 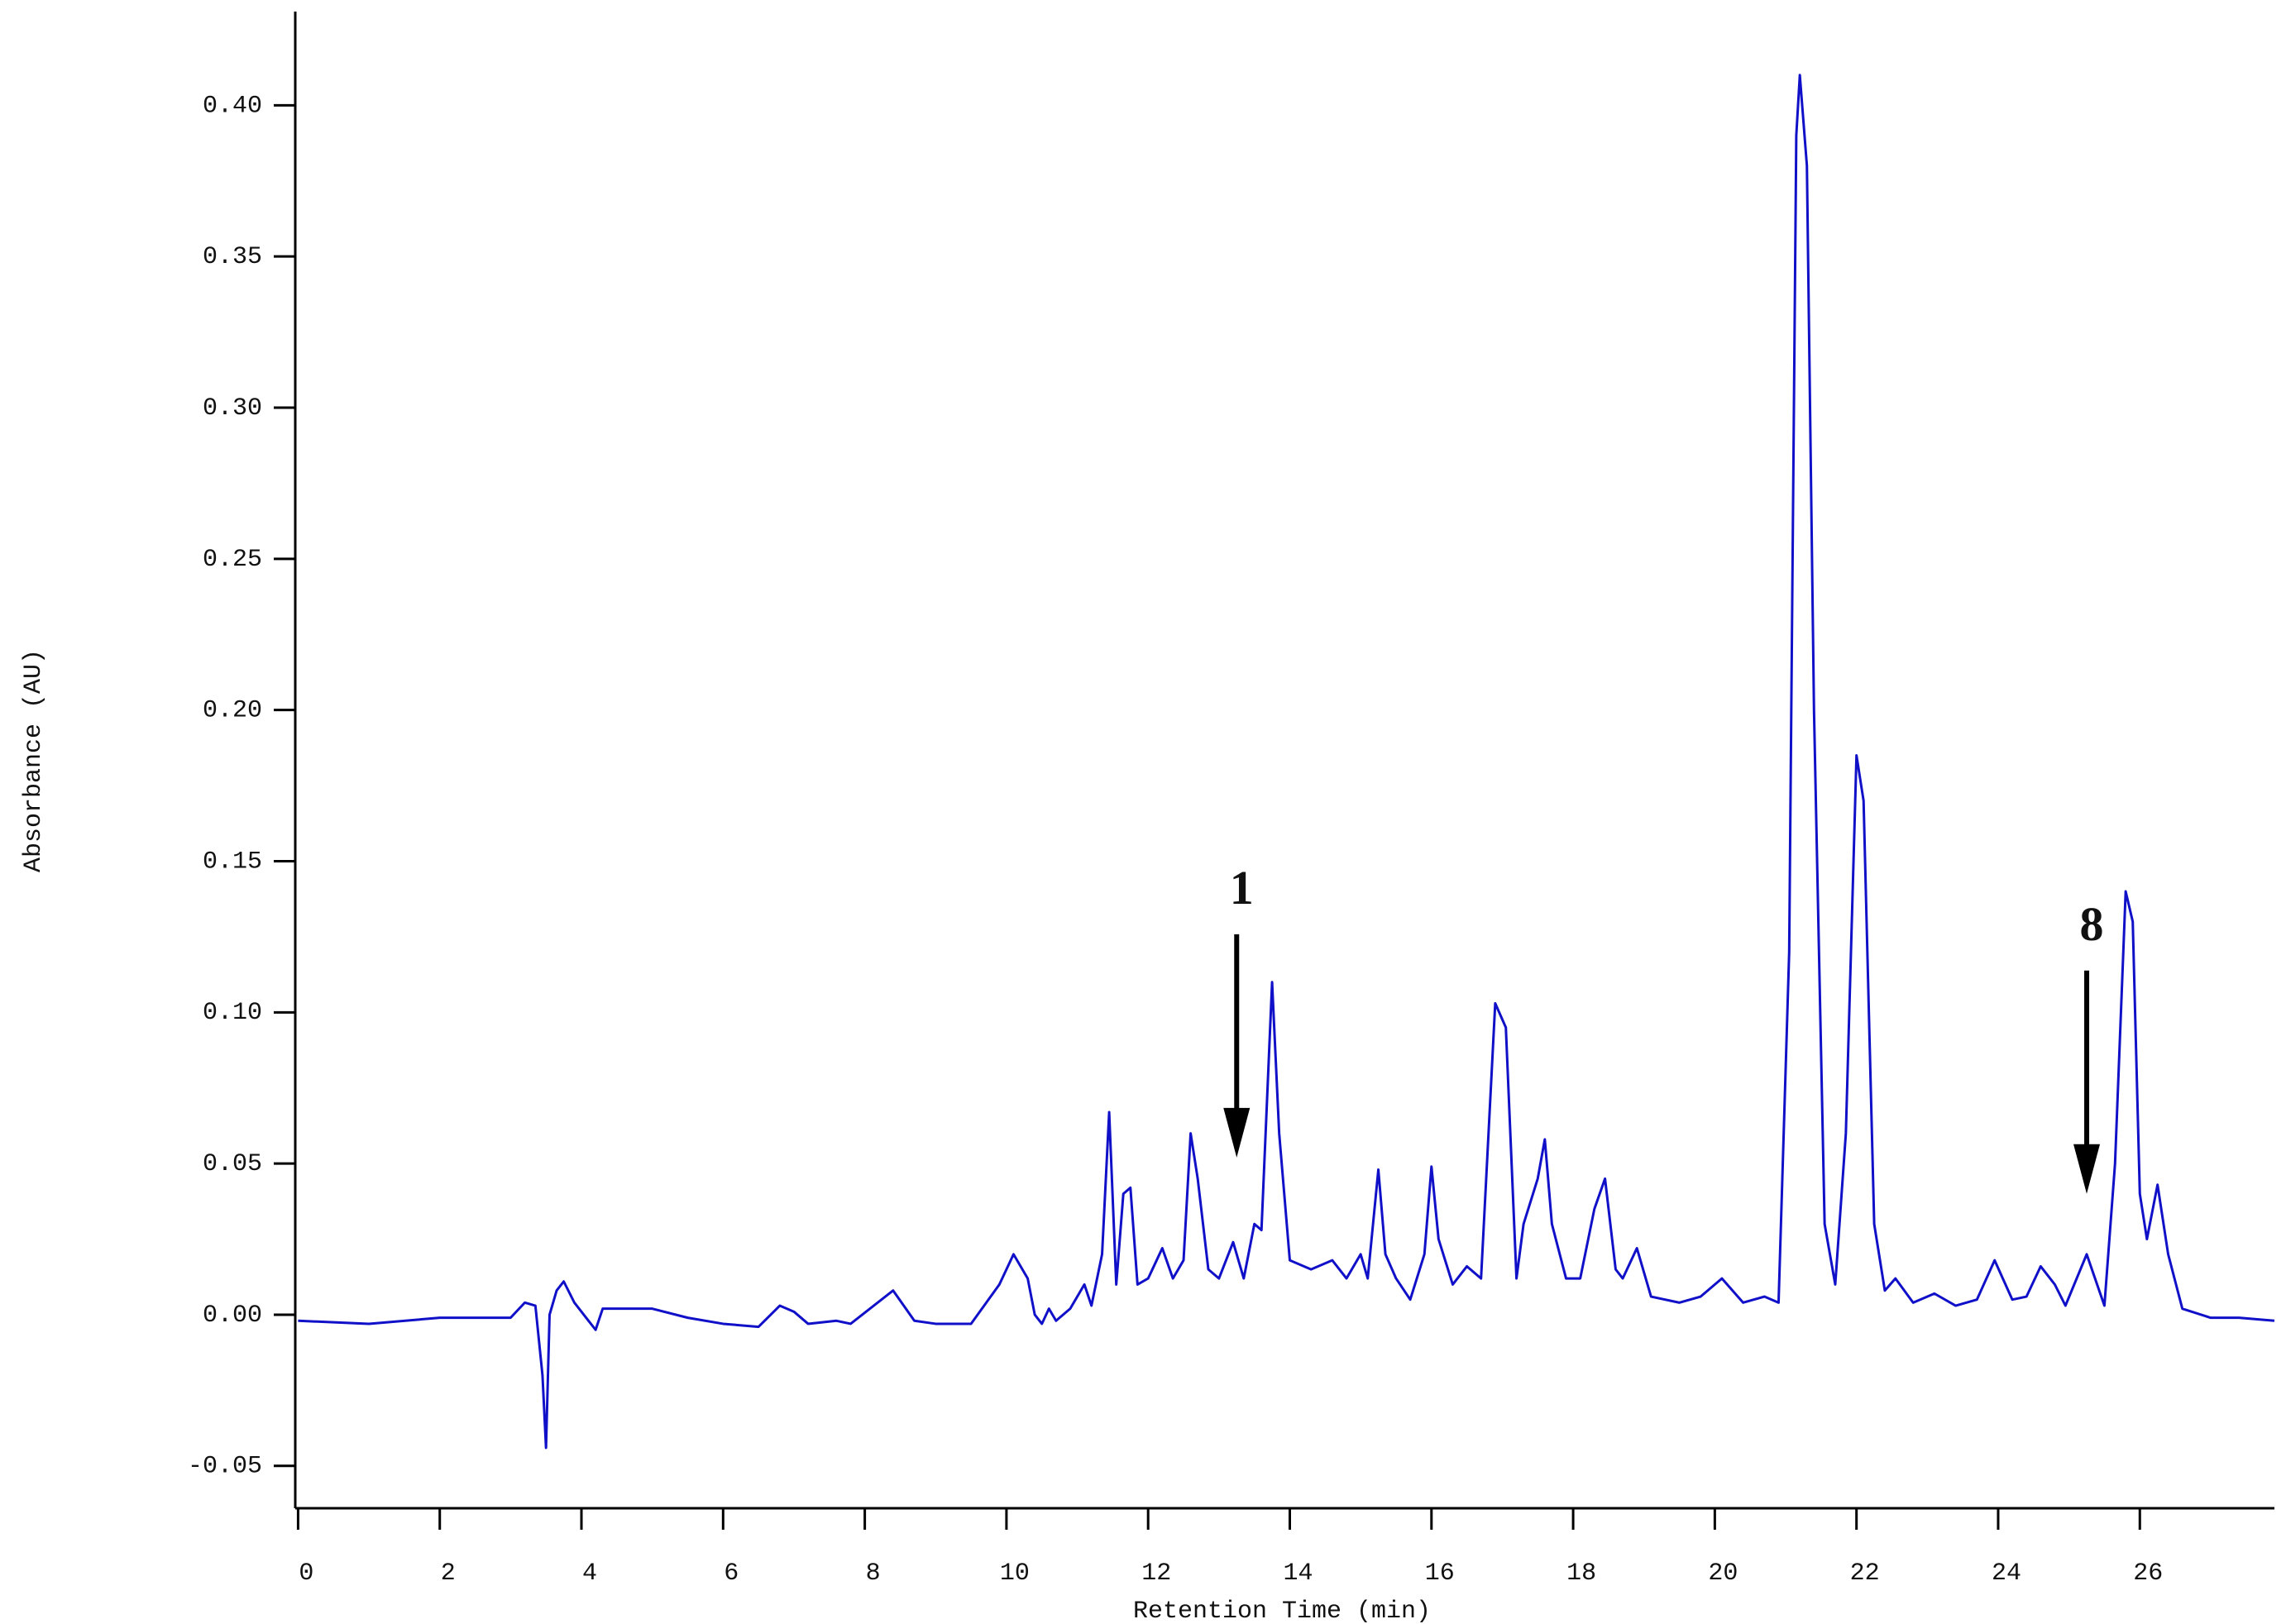 What do you see at coordinates (2148, 1574) in the screenshot?
I see `x-tick-label: 26` at bounding box center [2148, 1574].